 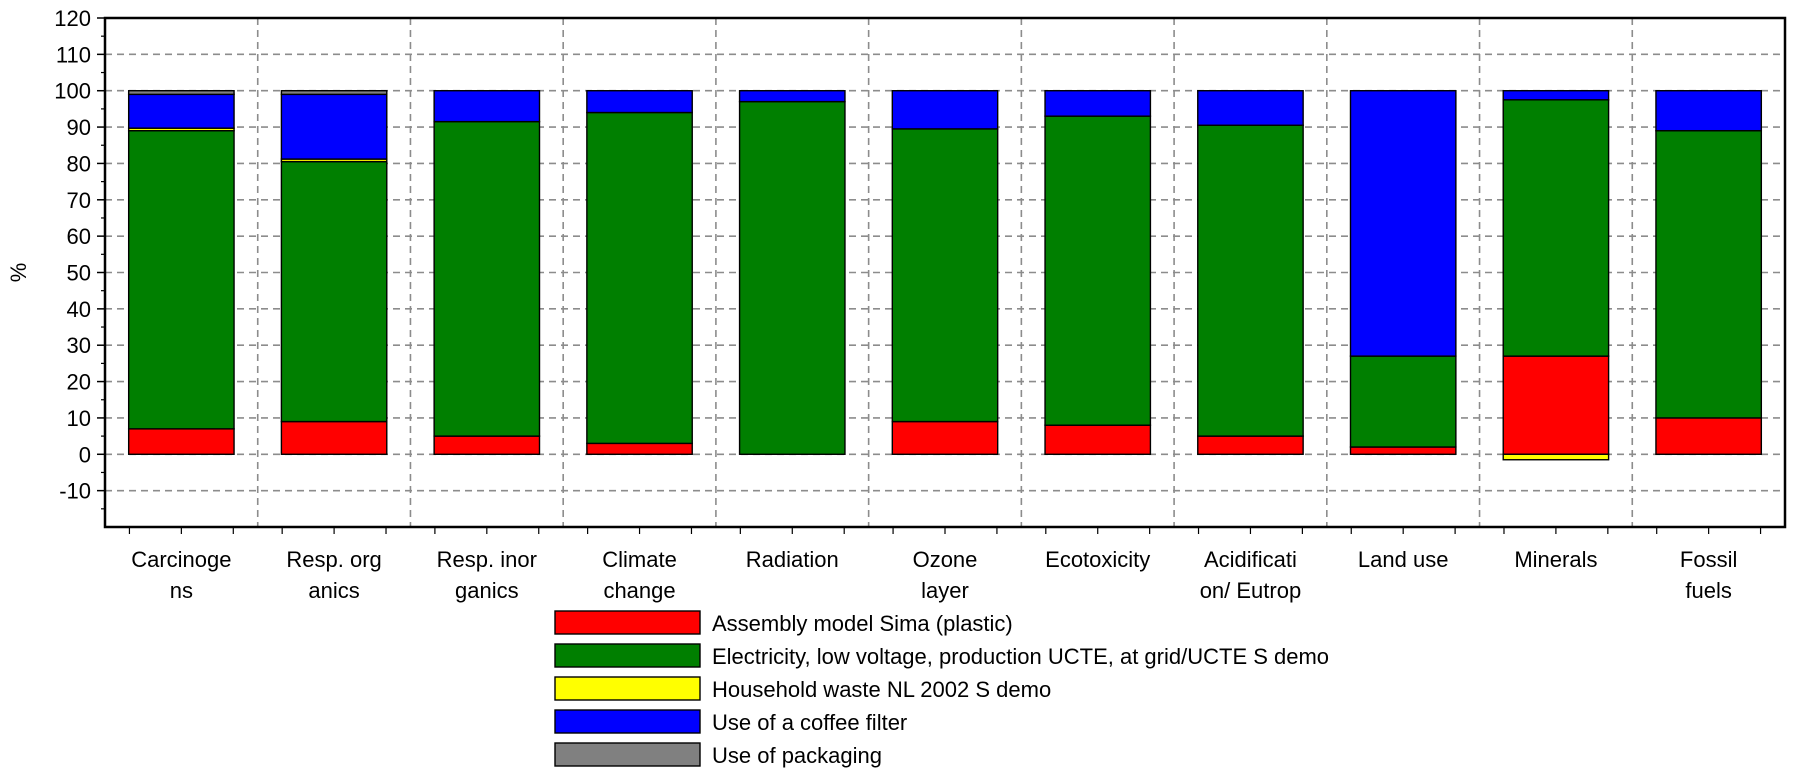 What do you see at coordinates (639, 575) in the screenshot?
I see `x-category-label: Climate change` at bounding box center [639, 575].